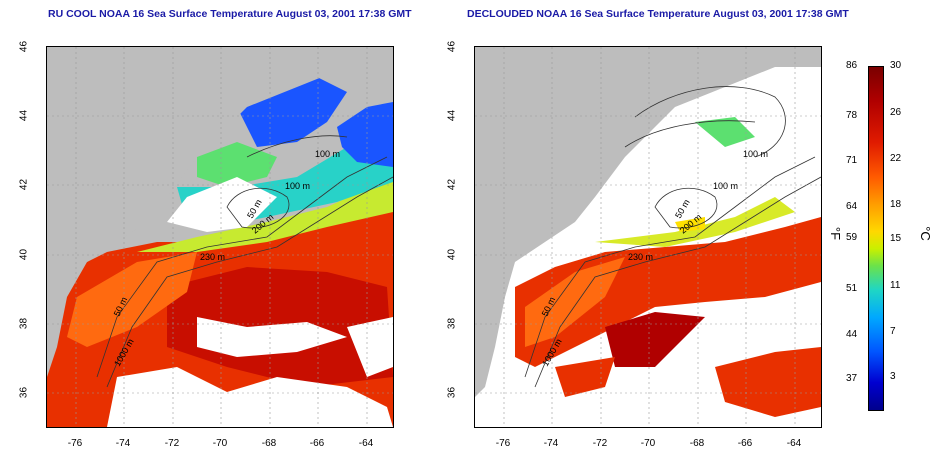 This screenshot has width=950, height=475. Describe the element at coordinates (668, 292) in the screenshot. I see `warm-water-region` at that location.